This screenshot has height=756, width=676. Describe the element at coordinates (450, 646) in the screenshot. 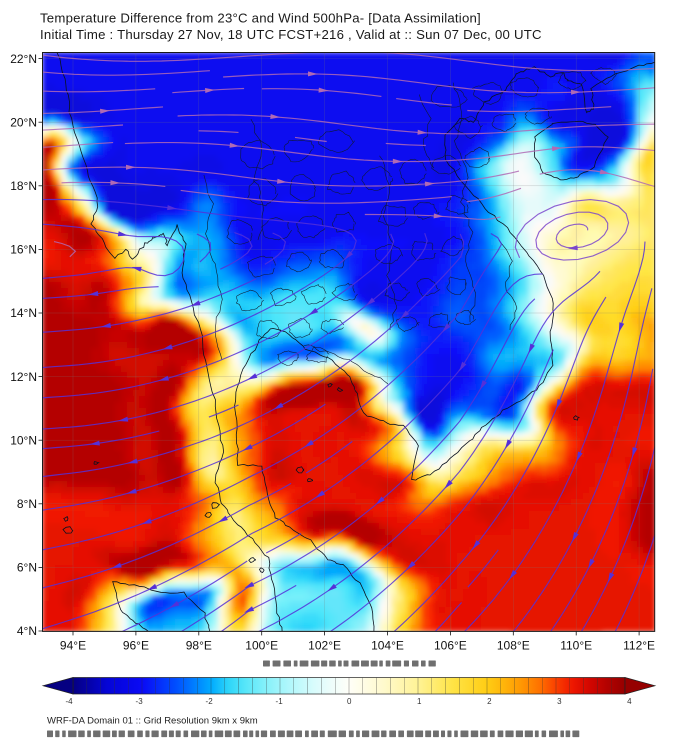

I see `svg-text: 106°E` at that location.